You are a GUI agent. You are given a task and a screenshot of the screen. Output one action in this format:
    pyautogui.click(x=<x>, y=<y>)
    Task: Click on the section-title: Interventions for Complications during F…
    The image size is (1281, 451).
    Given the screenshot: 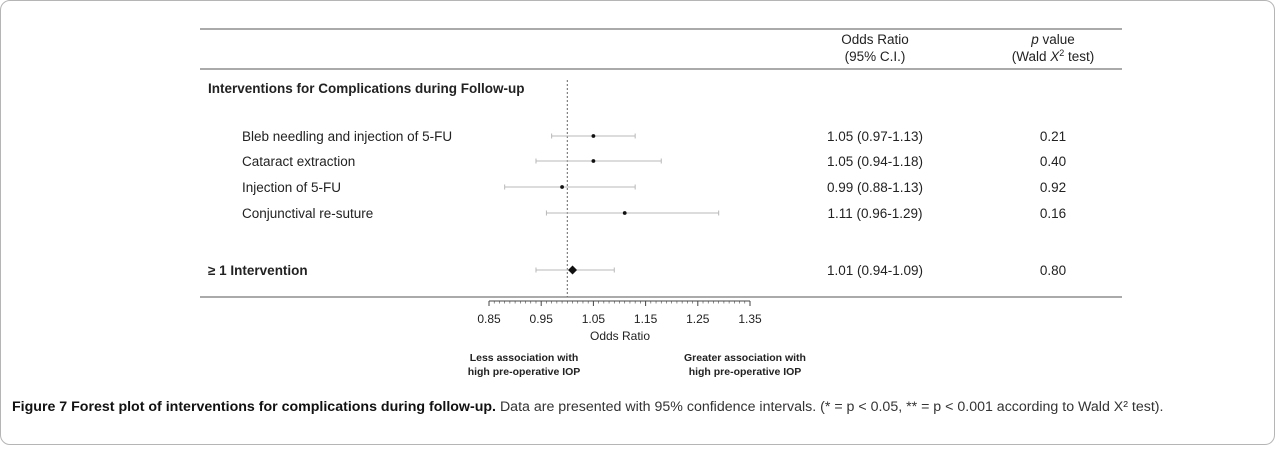 What is the action you would take?
    pyautogui.click(x=366, y=88)
    